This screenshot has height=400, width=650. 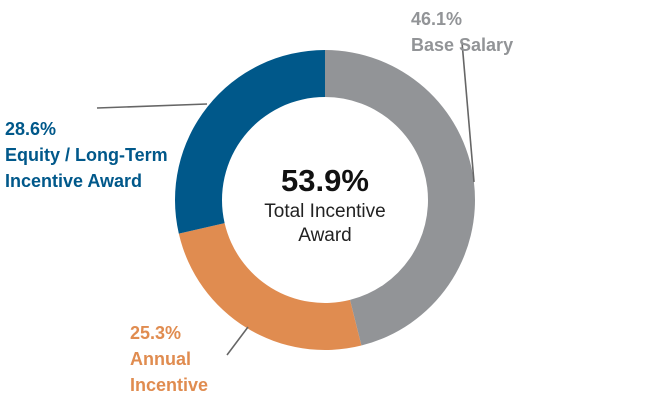 What do you see at coordinates (156, 333) in the screenshot?
I see `label-annual-value: 25.3%` at bounding box center [156, 333].